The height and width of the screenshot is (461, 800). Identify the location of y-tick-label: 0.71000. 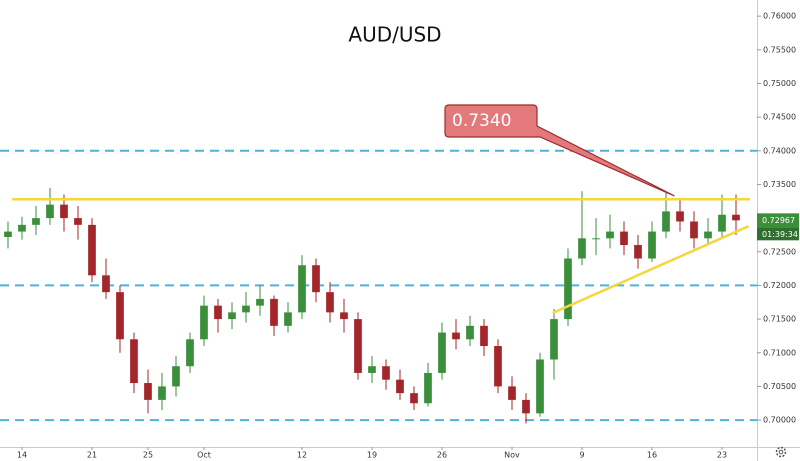
(779, 352).